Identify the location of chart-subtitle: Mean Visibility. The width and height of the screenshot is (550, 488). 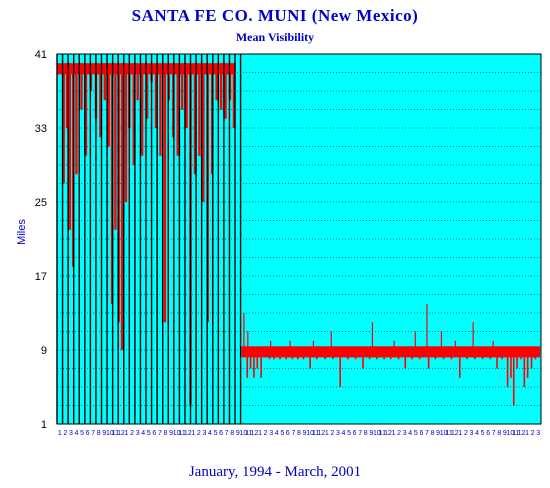
(275, 37).